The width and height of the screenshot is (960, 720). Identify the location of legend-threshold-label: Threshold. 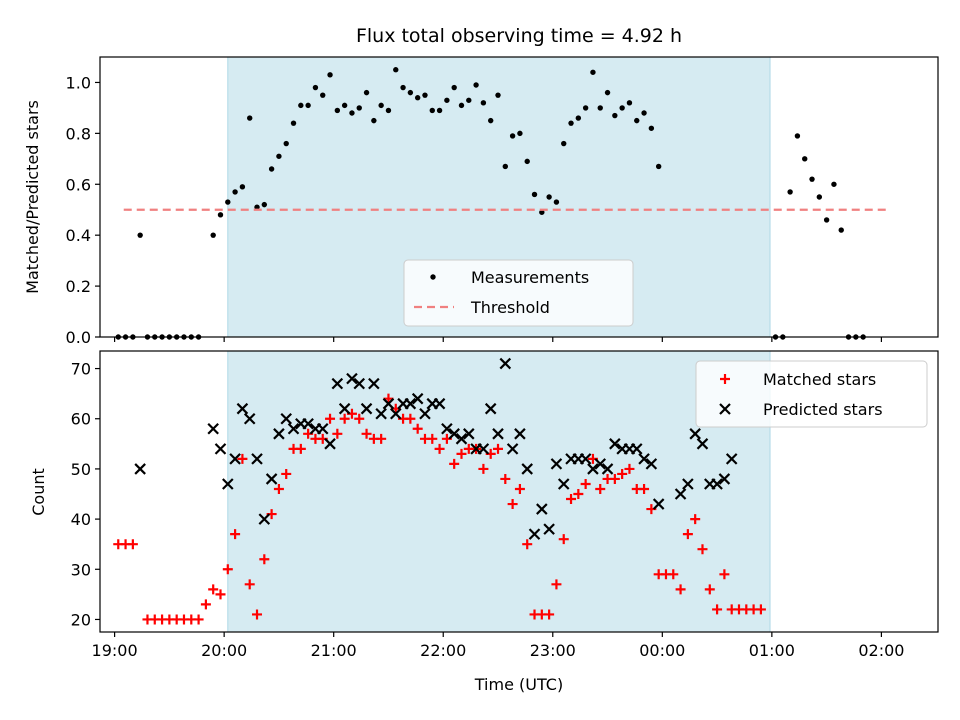
(510, 307).